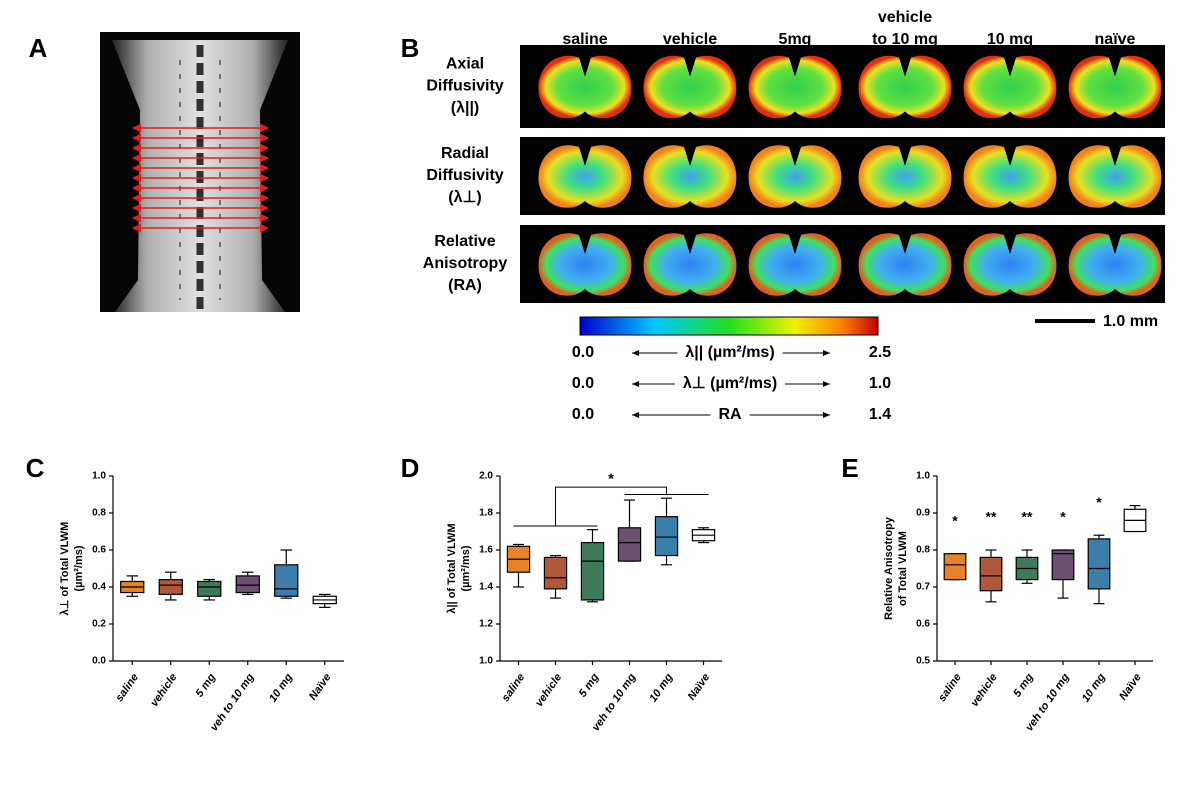 This screenshot has height=800, width=1200. Describe the element at coordinates (690, 39) in the screenshot. I see `column-label: vehicle` at that location.